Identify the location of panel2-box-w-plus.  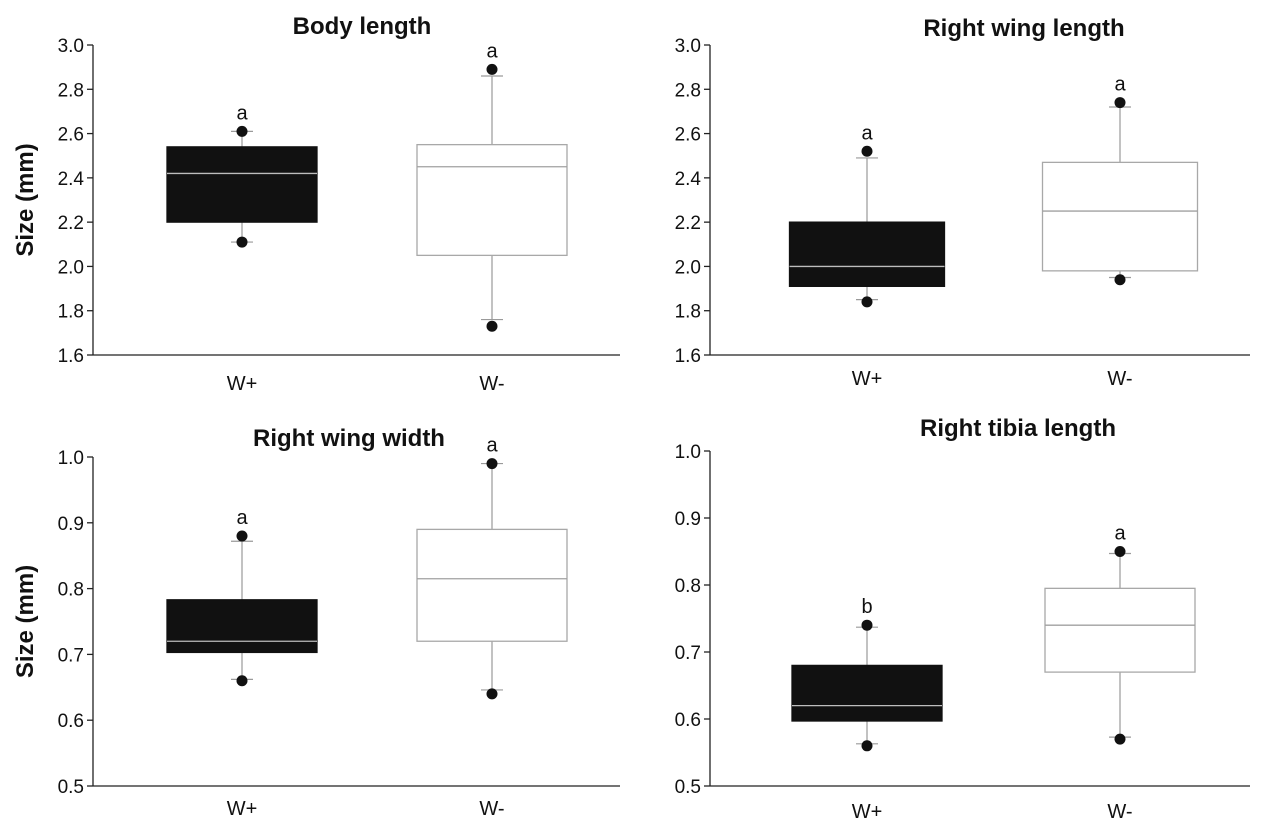
(867, 254).